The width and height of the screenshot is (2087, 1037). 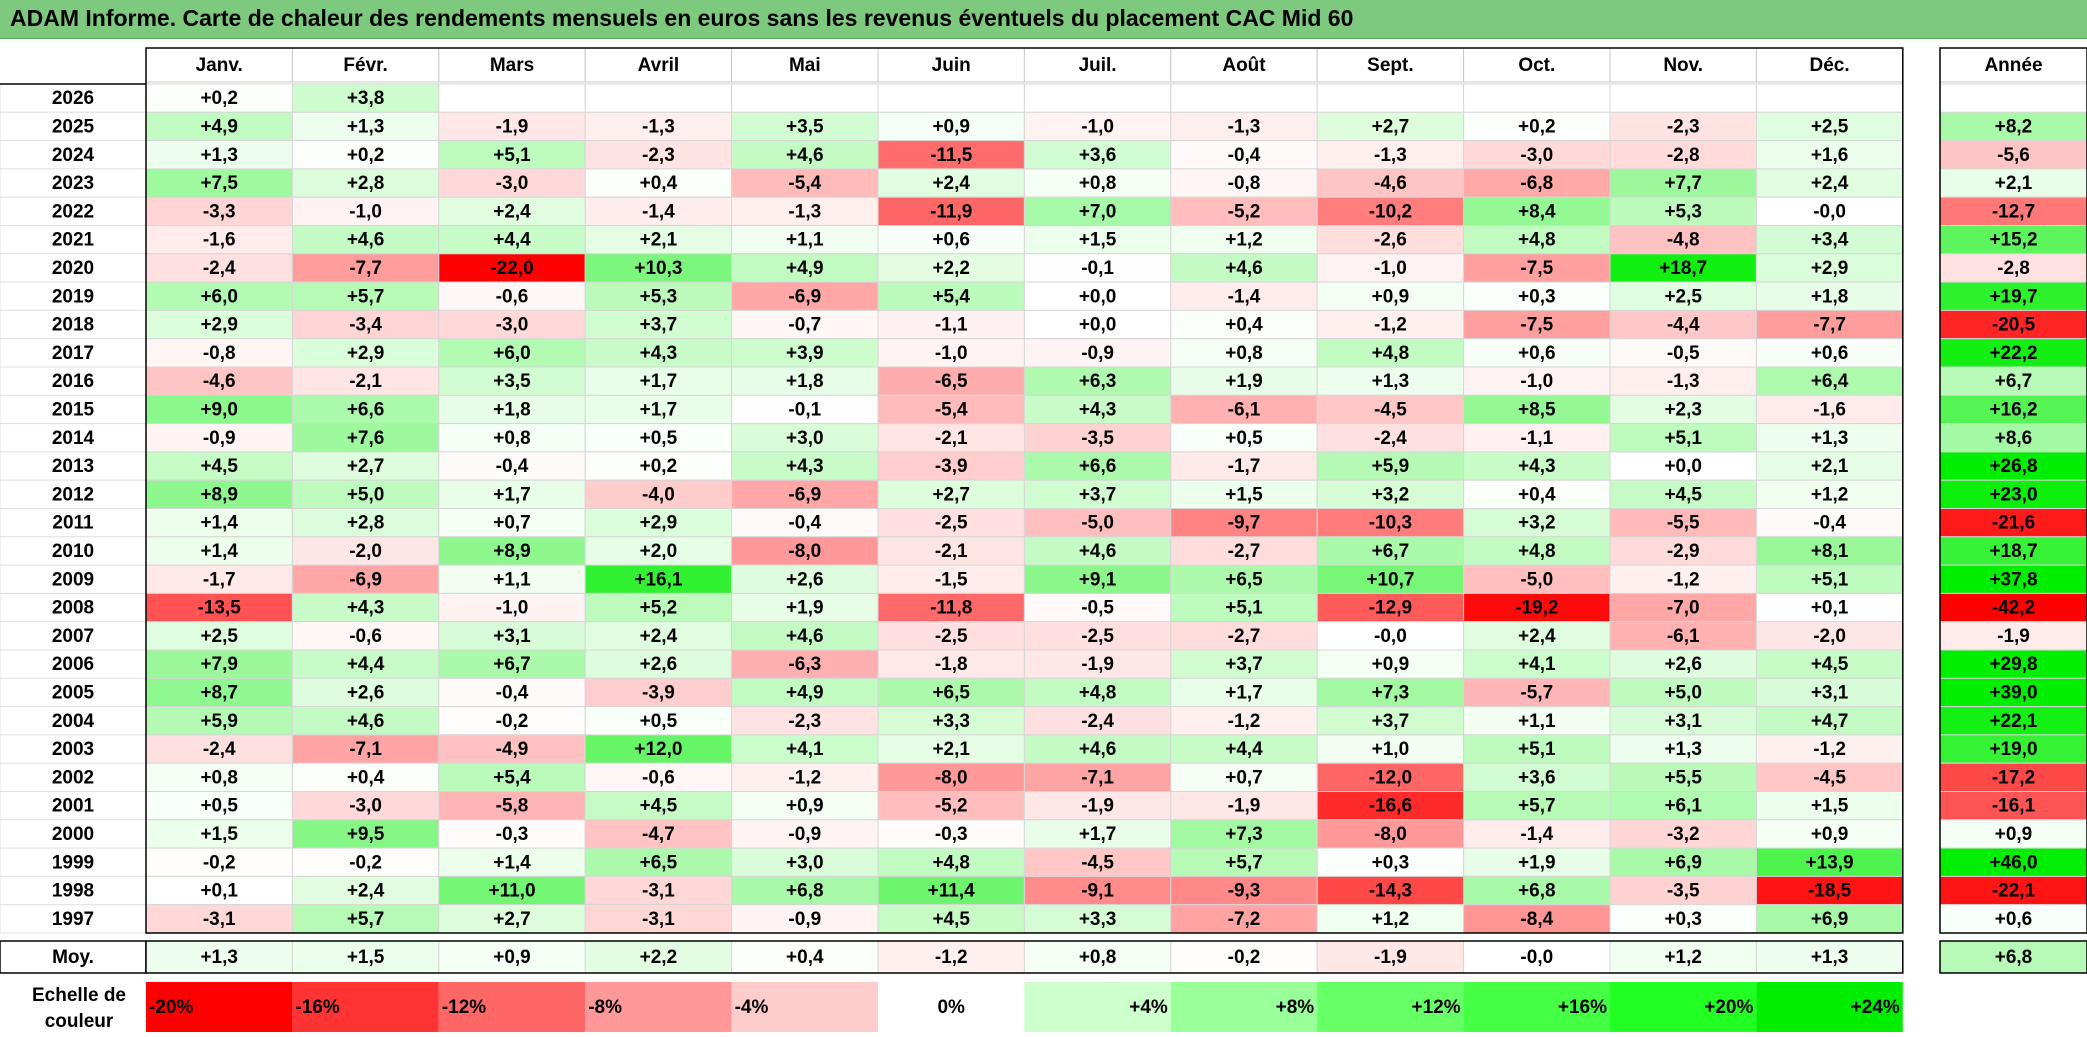 What do you see at coordinates (73, 919) in the screenshot?
I see `year-label: 1997` at bounding box center [73, 919].